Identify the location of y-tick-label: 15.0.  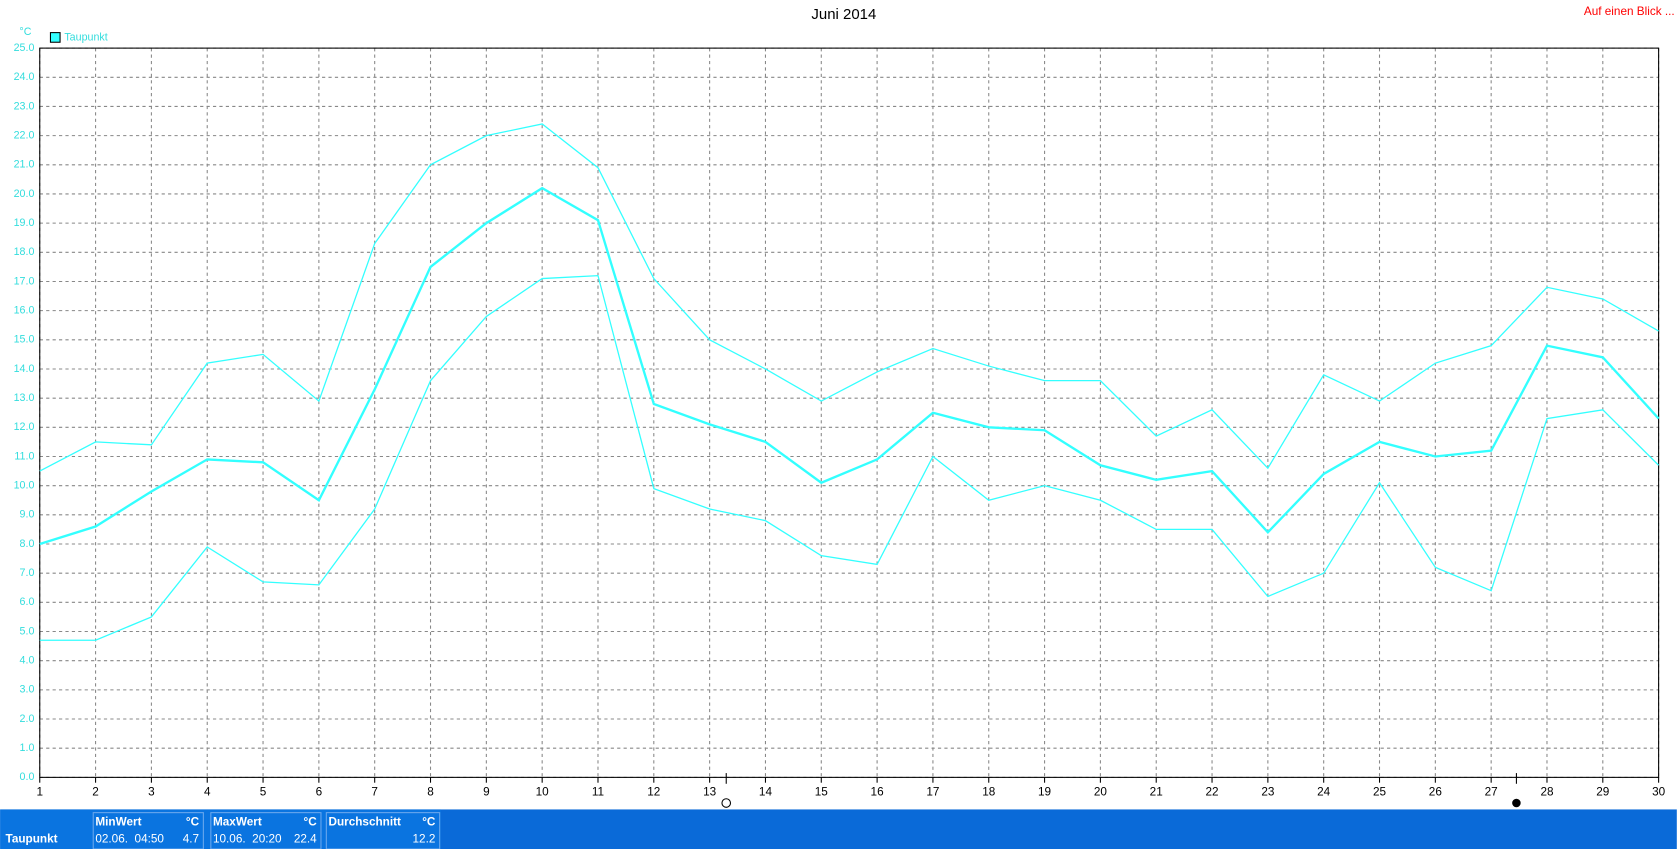
(24, 340).